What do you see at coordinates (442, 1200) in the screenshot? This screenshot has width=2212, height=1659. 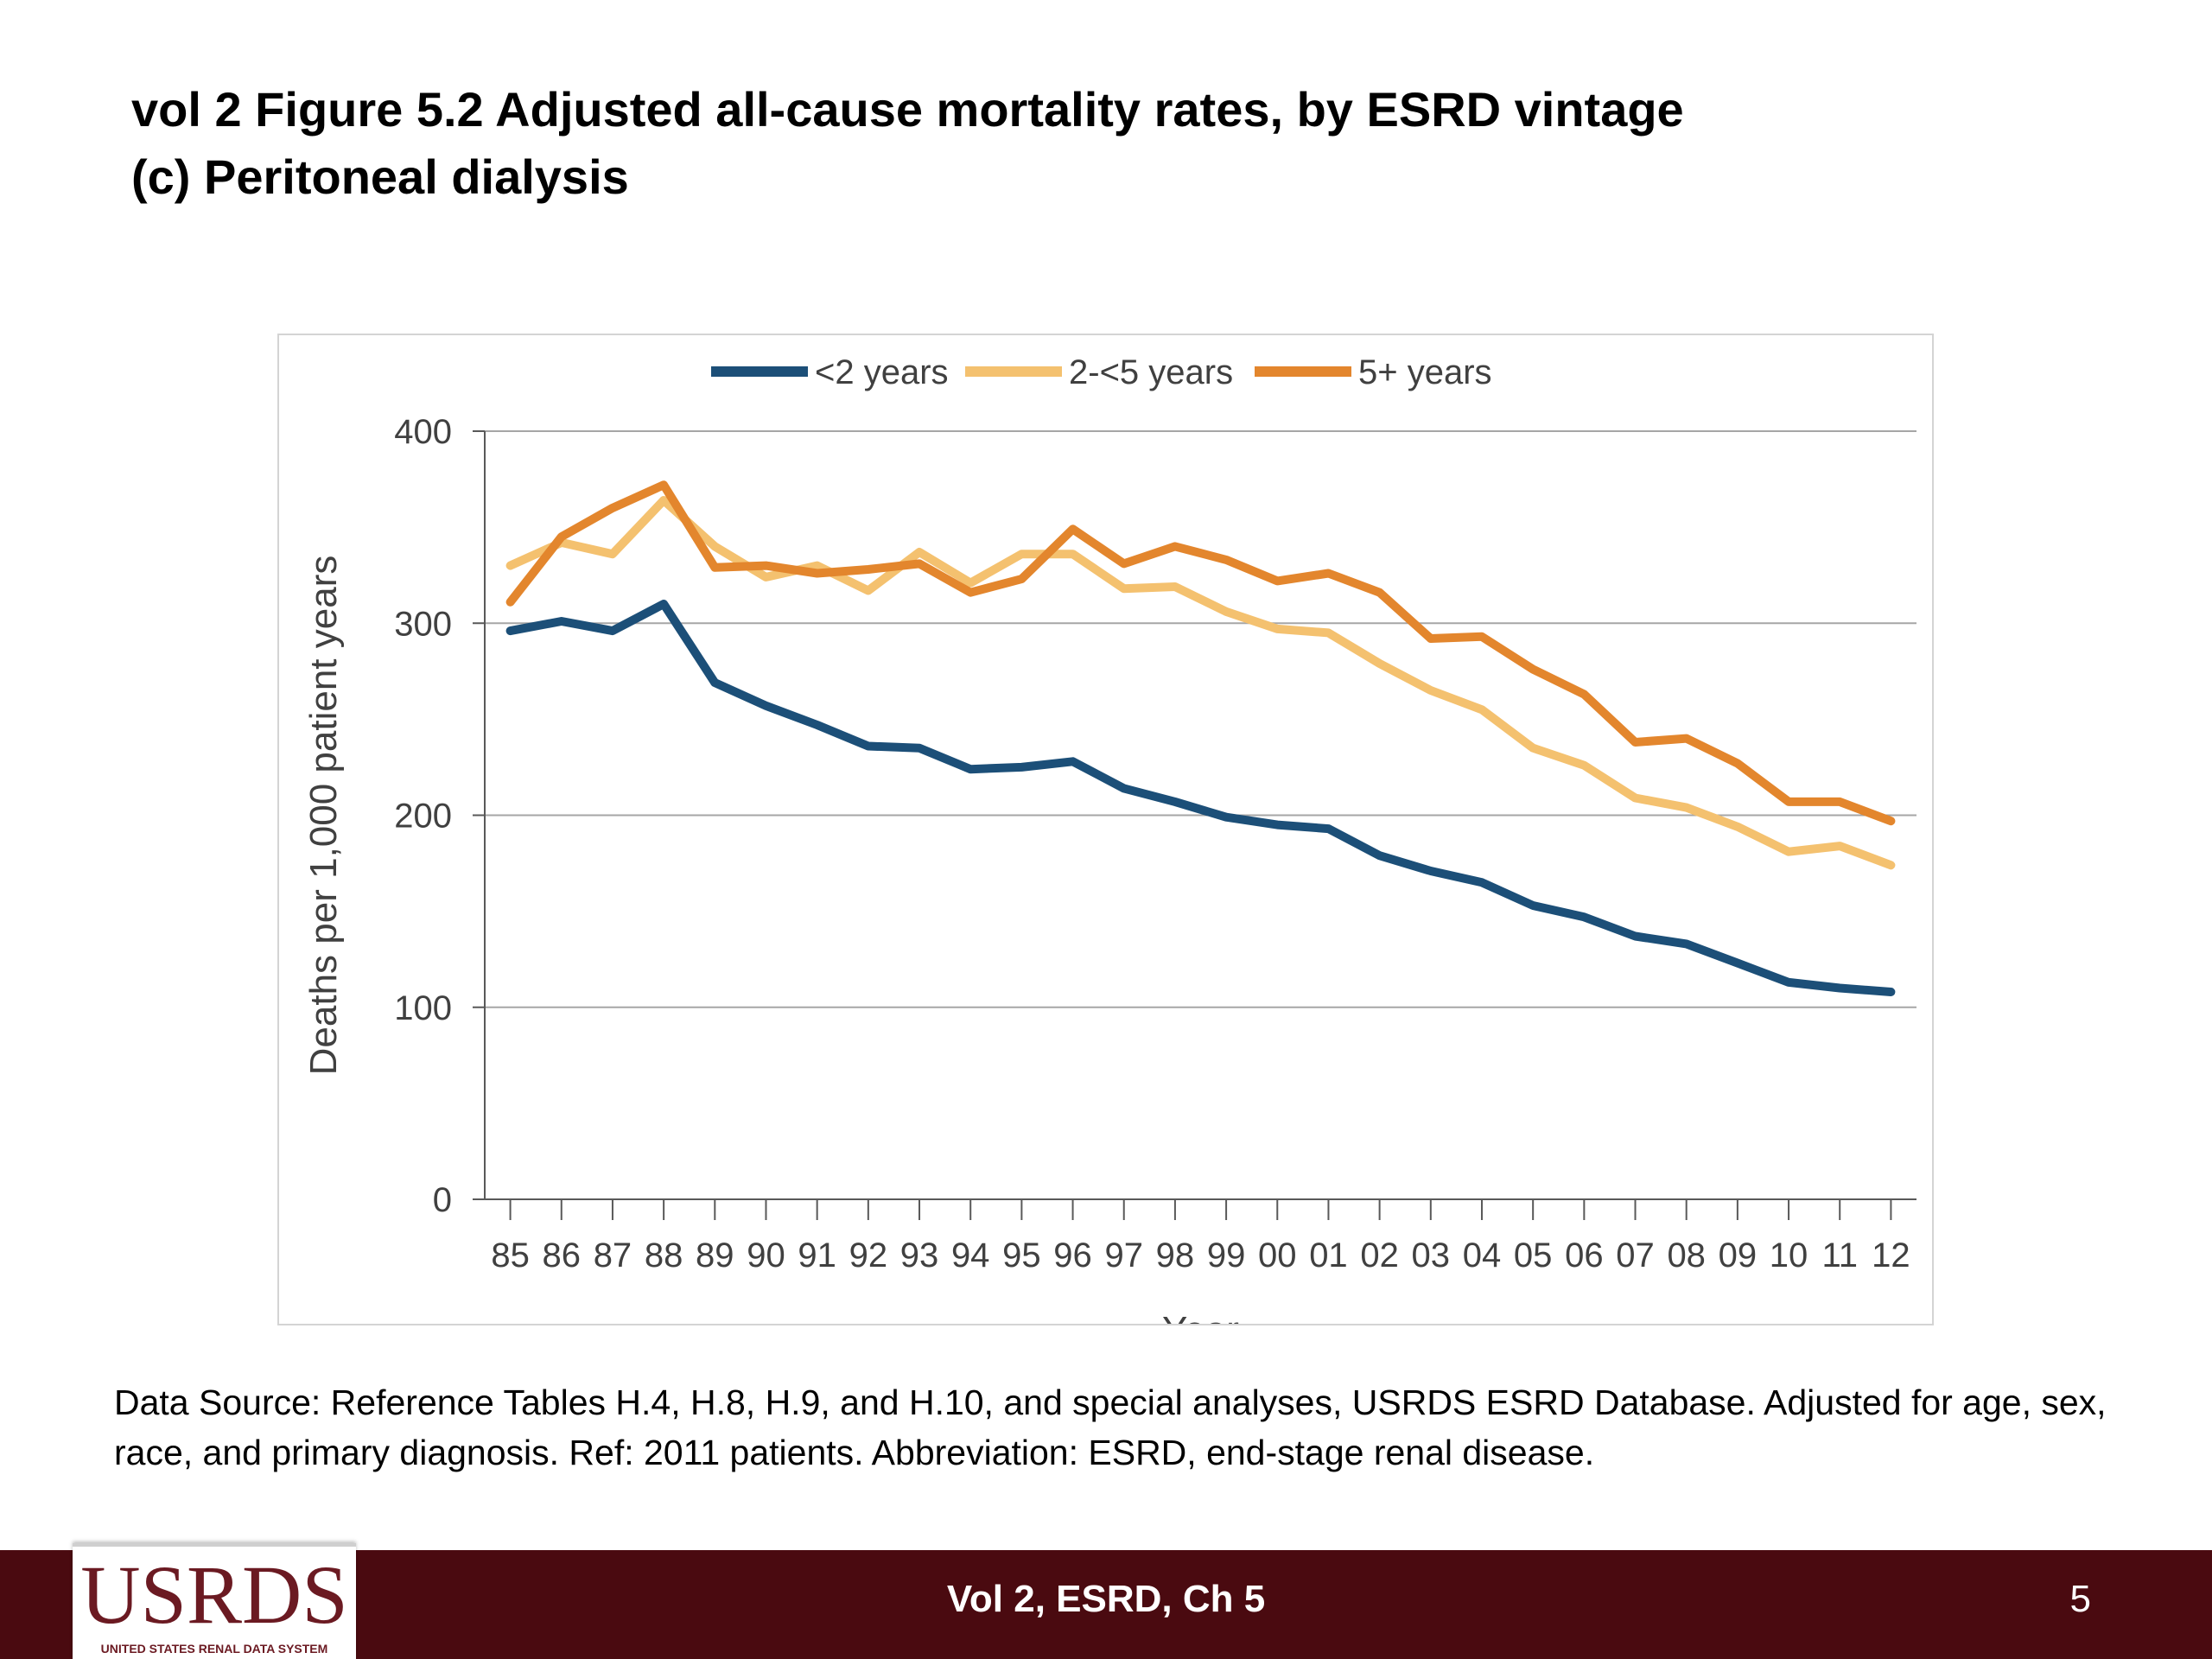 I see `y-tick-label: 0` at bounding box center [442, 1200].